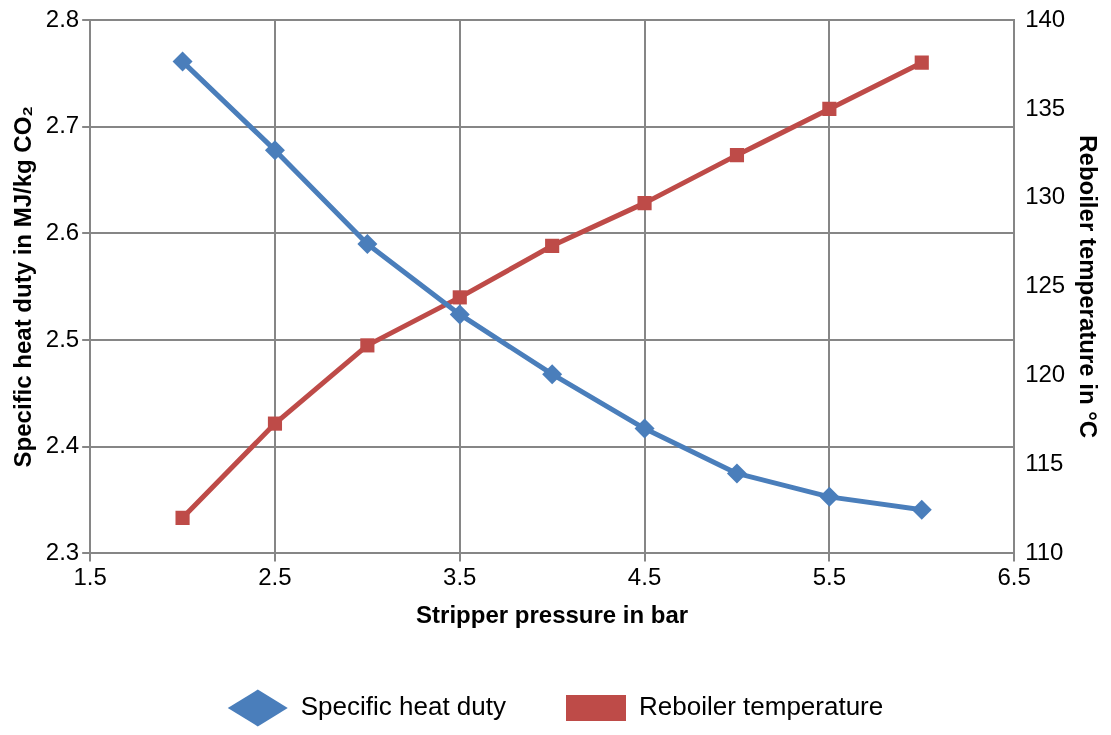 Image resolution: width=1111 pixels, height=735 pixels. What do you see at coordinates (829, 577) in the screenshot?
I see `x-tick-label: 5.5` at bounding box center [829, 577].